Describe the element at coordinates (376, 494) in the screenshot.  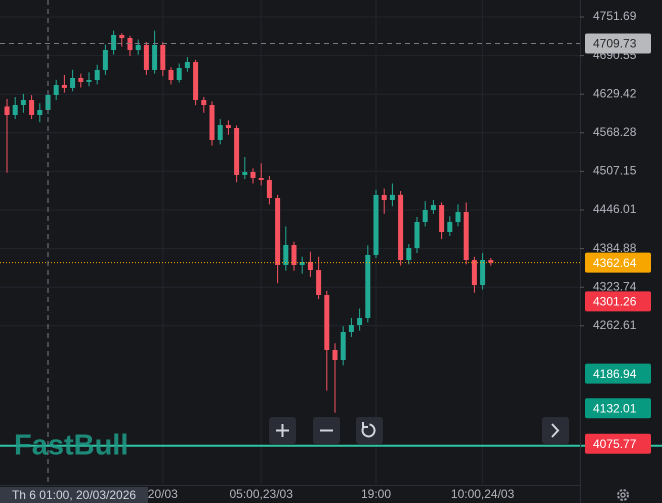
I see `x-tick-label: 19:00` at that location.